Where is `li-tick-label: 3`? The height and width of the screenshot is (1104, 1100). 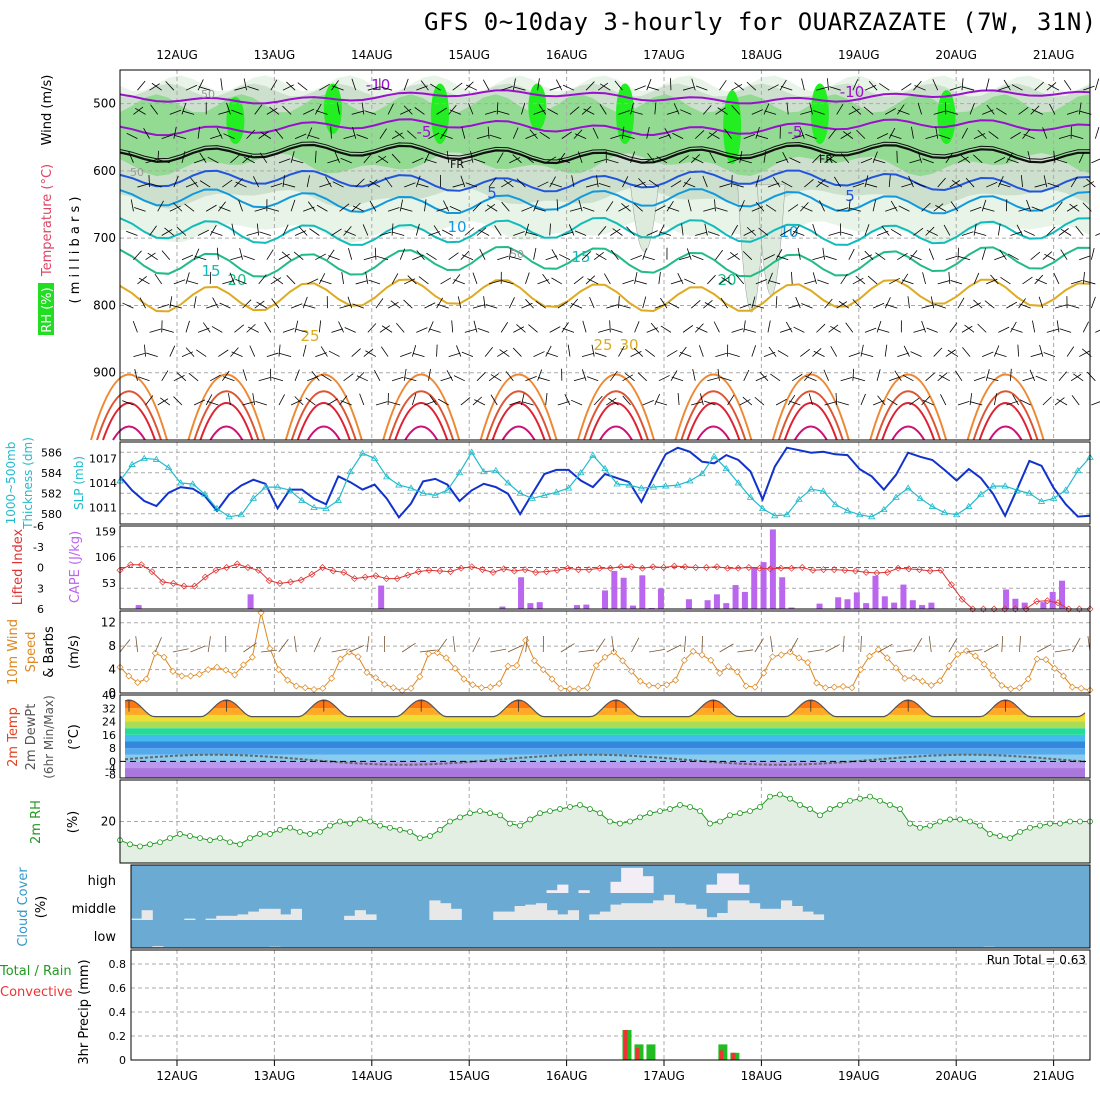 li-tick-label: 3 is located at coordinates (40, 588).